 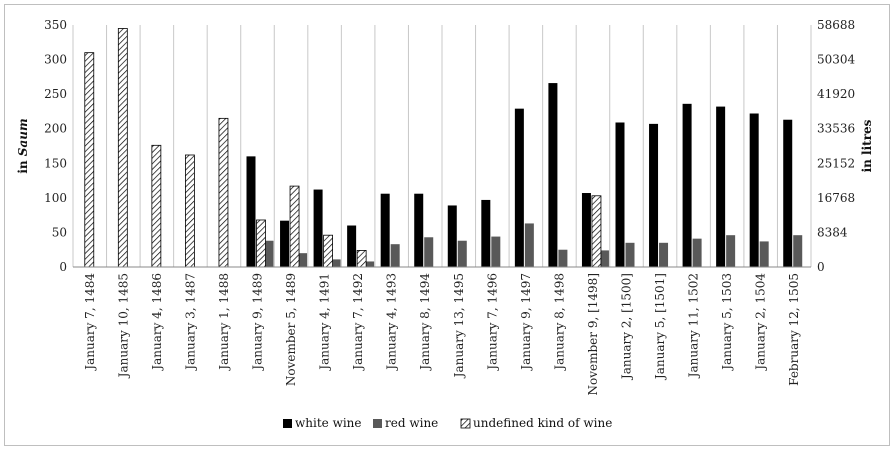 I want to click on right-tick-label: 0, so click(x=821, y=267).